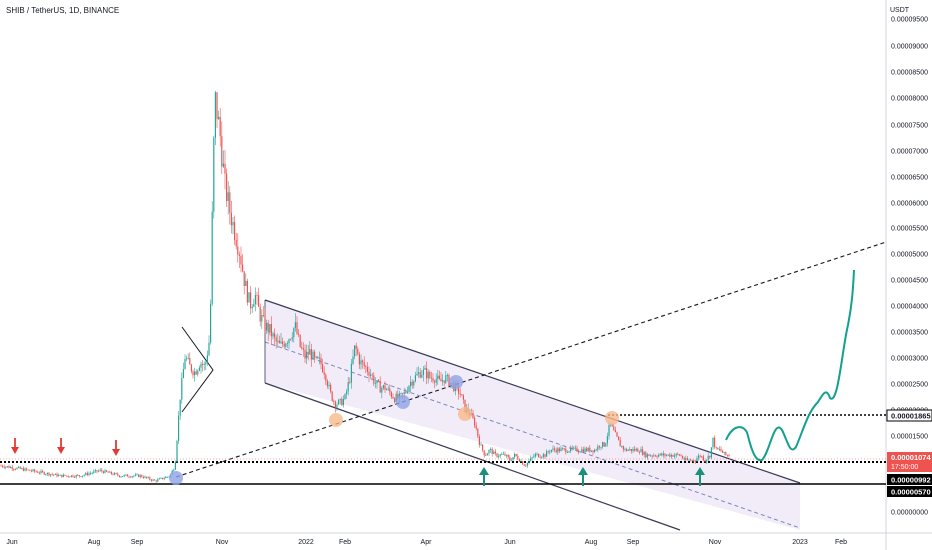 This screenshot has width=932, height=550. What do you see at coordinates (909, 307) in the screenshot?
I see `price-tick-label: 0.00004000` at bounding box center [909, 307].